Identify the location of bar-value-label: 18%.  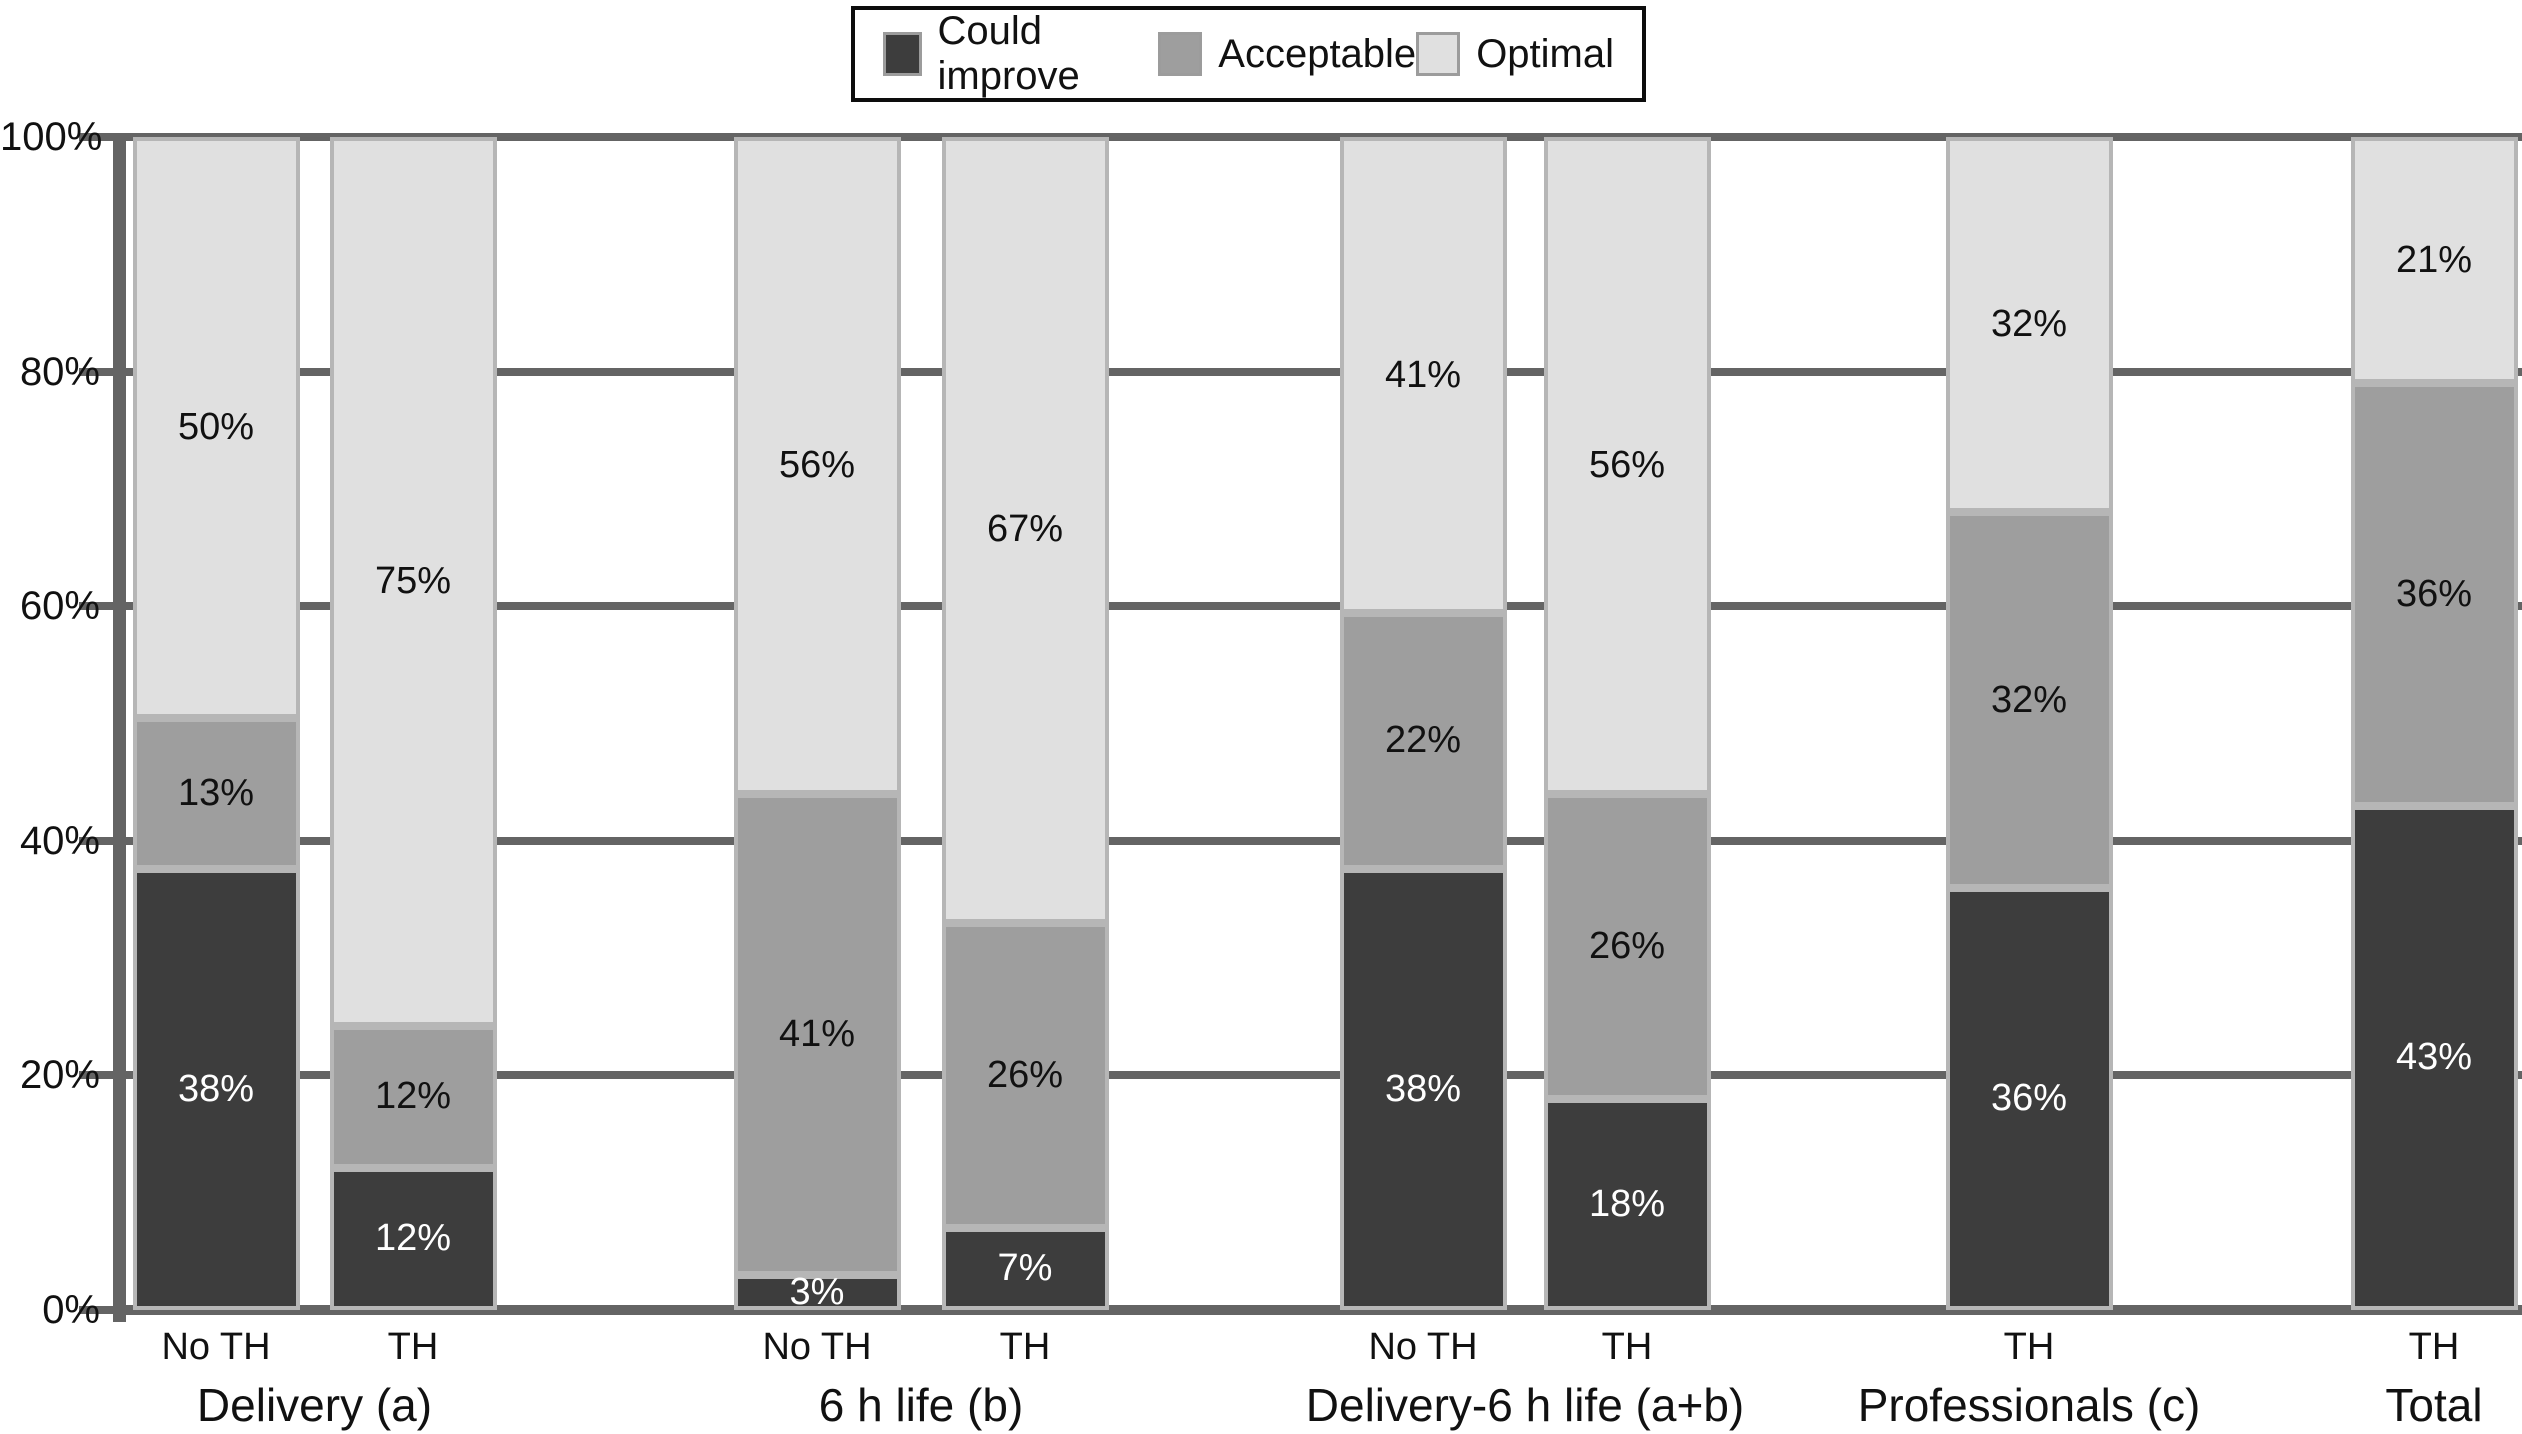
(1627, 1203).